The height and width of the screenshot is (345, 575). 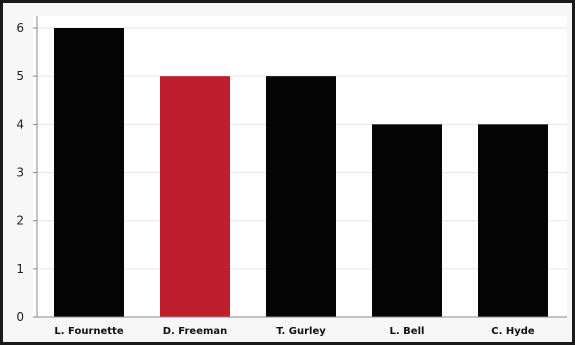 What do you see at coordinates (20, 173) in the screenshot?
I see `y-tick-label: 3` at bounding box center [20, 173].